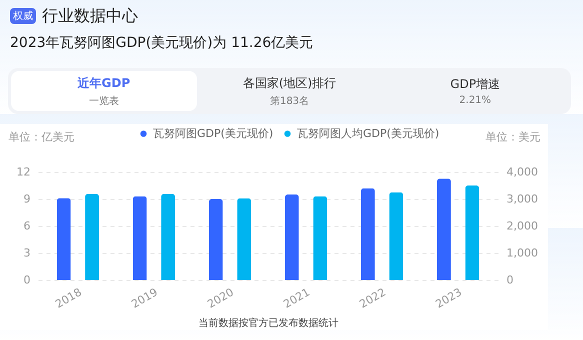  What do you see at coordinates (522, 172) in the screenshot?
I see `y2-tick-label: 4,000` at bounding box center [522, 172].